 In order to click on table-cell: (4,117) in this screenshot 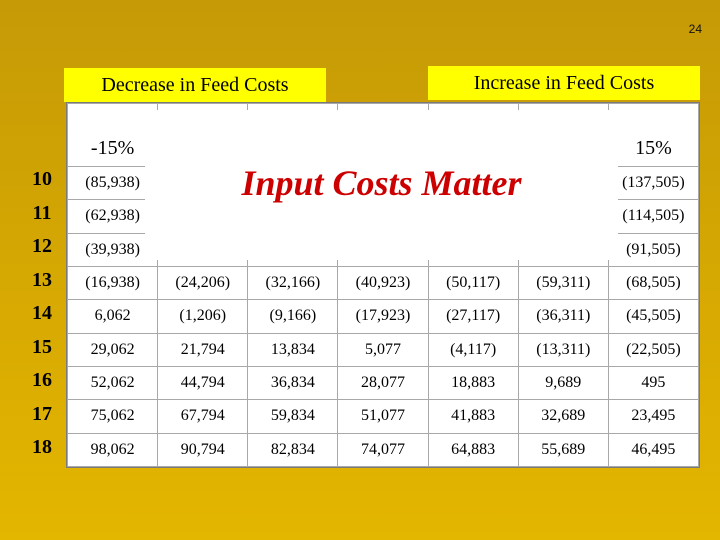, I will do `click(473, 349)`.